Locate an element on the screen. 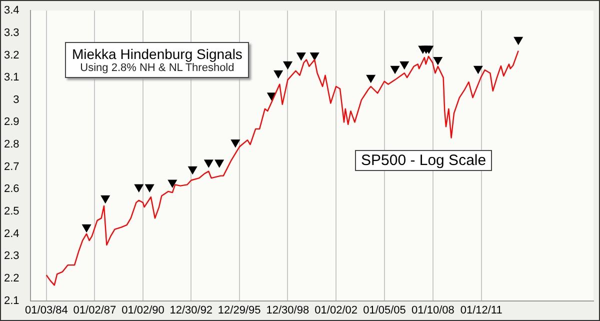 Image resolution: width=600 pixels, height=321 pixels. text: Using 2.8% NH & NL Threshold is located at coordinates (157, 68).